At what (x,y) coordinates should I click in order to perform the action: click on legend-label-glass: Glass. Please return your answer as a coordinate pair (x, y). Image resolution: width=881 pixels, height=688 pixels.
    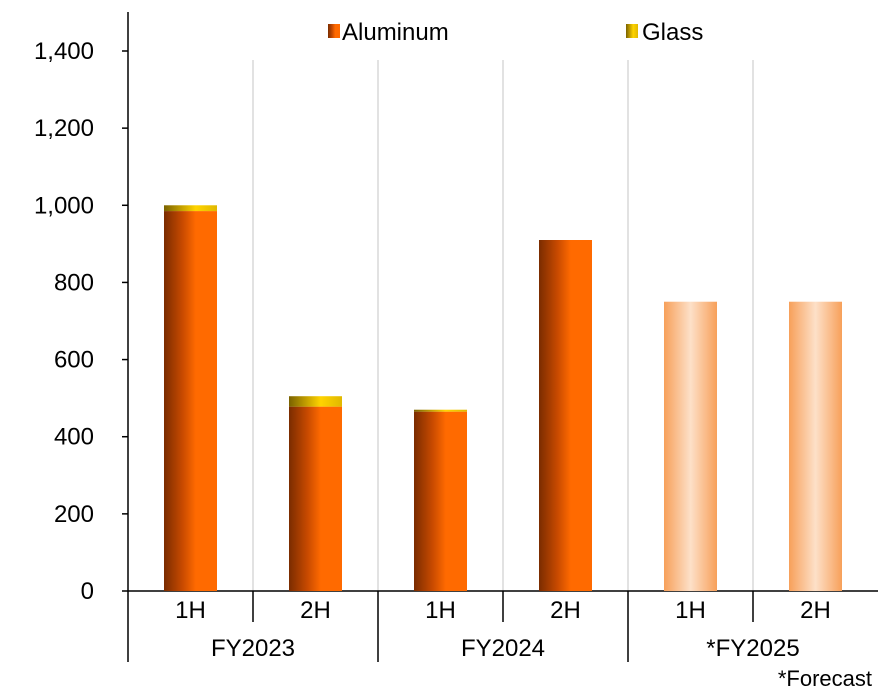
    Looking at the image, I should click on (672, 32).